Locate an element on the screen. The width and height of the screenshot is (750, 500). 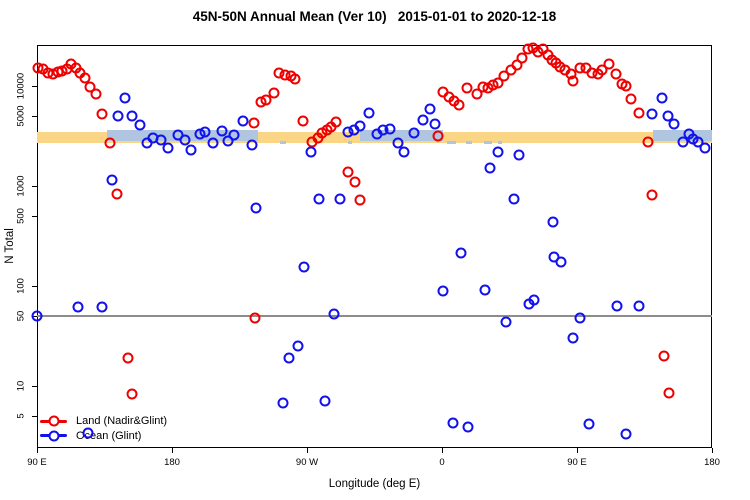
y-axis-tick-label: 5 is located at coordinates (21, 416).